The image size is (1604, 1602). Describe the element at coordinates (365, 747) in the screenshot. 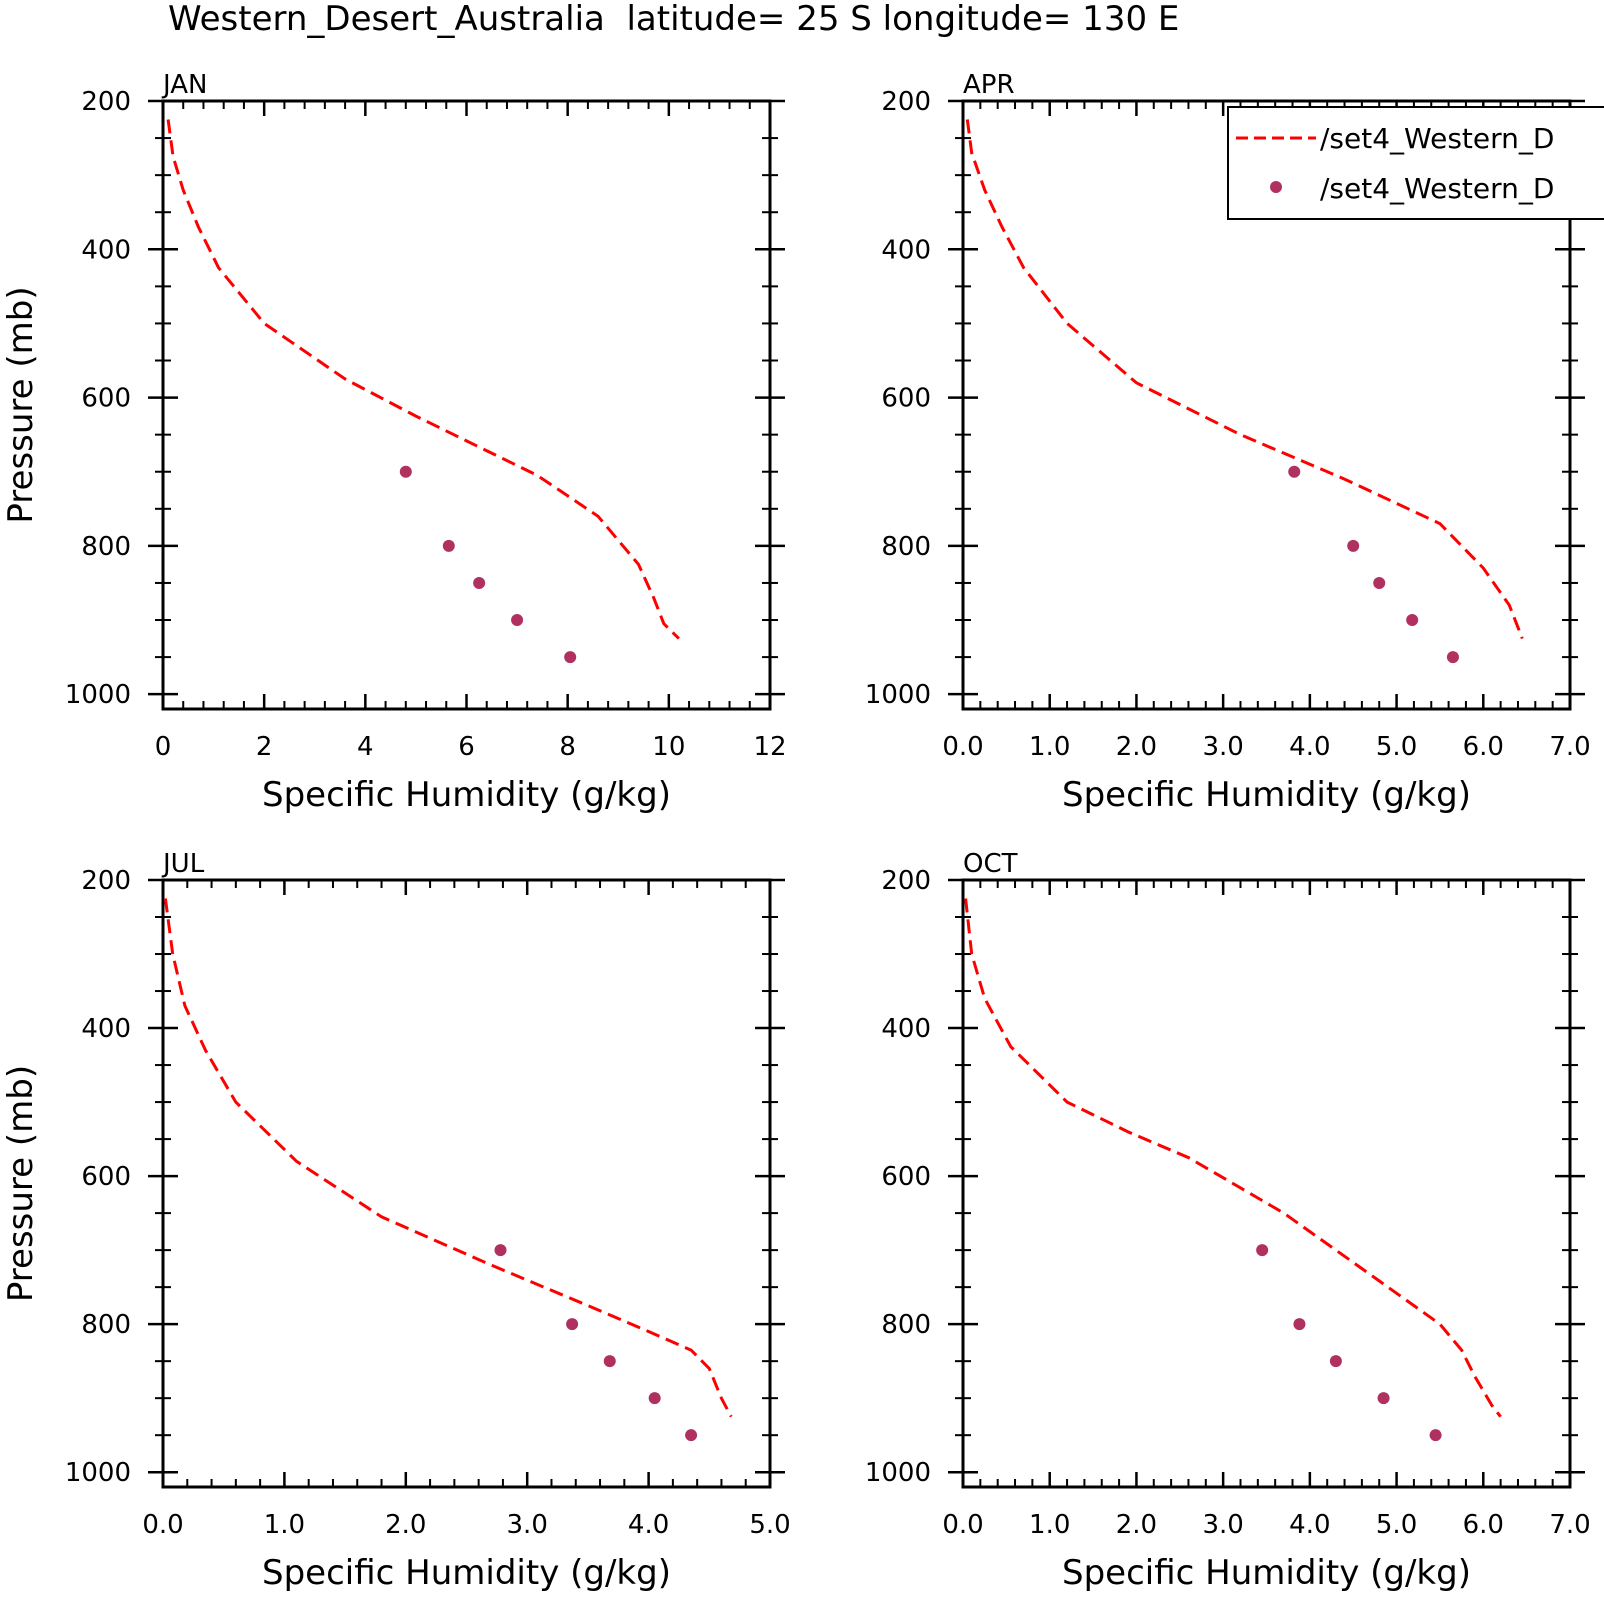

I see `x-tick-label: 4` at that location.